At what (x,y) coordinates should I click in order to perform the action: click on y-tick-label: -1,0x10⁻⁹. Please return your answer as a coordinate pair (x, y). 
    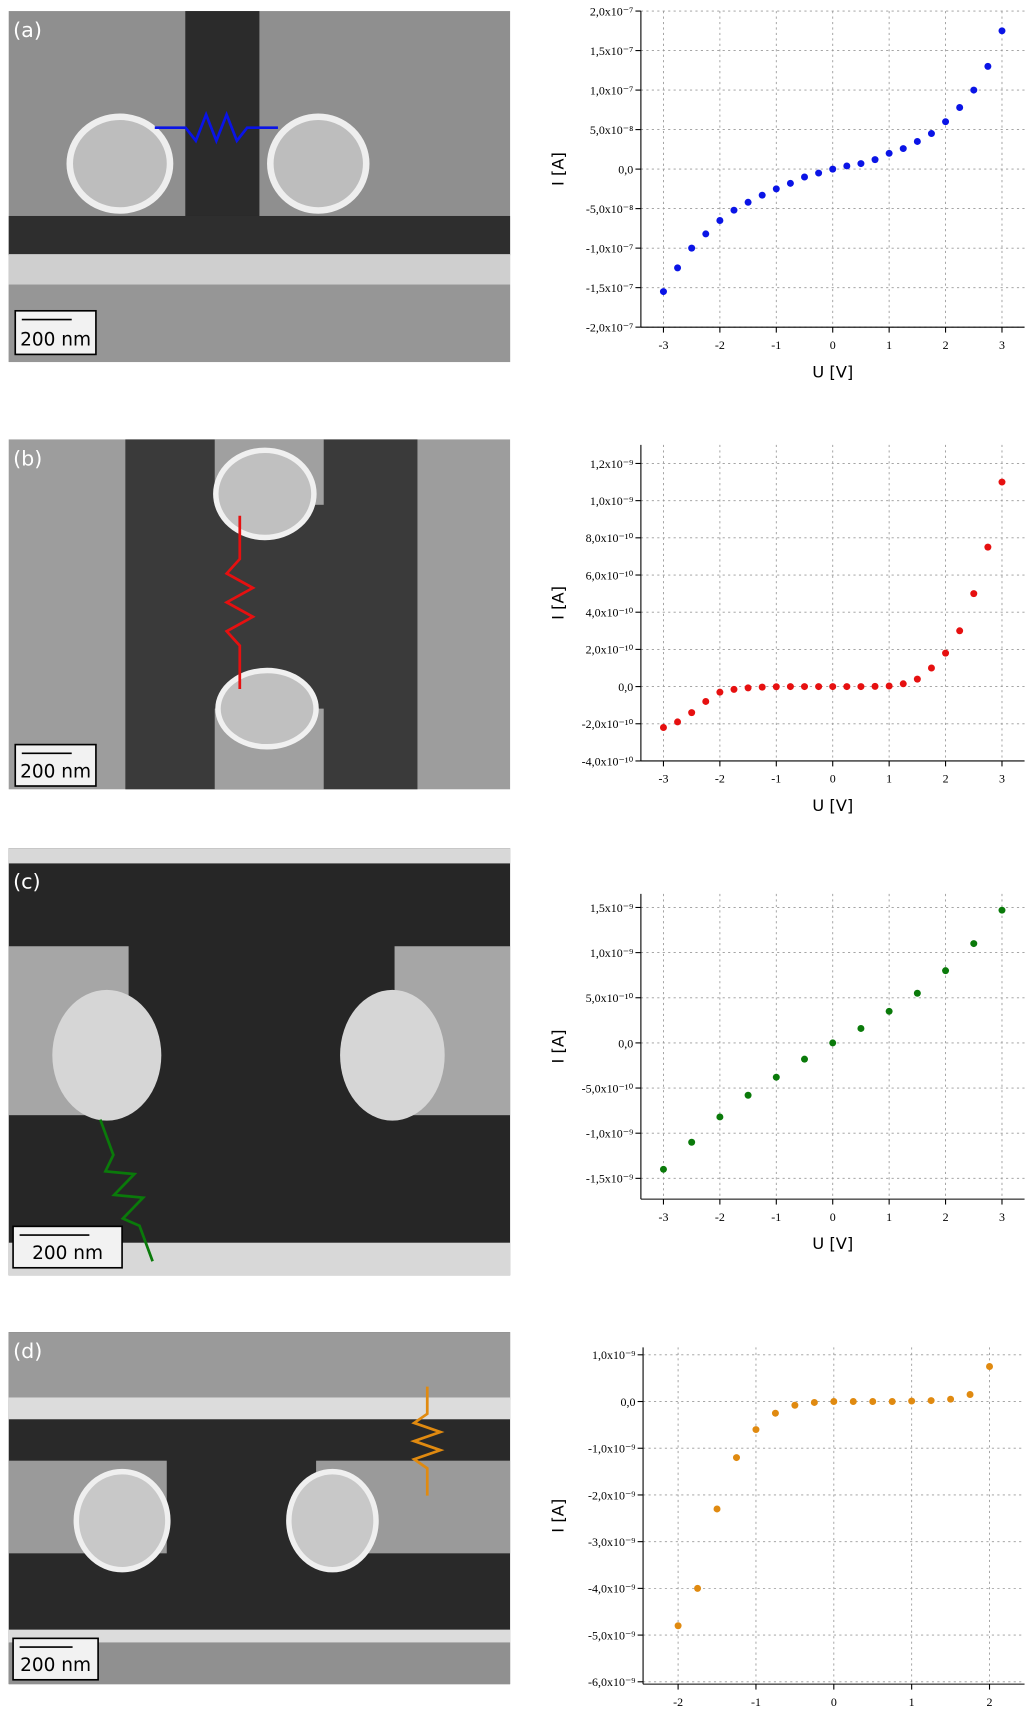
    Looking at the image, I should click on (611, 1449).